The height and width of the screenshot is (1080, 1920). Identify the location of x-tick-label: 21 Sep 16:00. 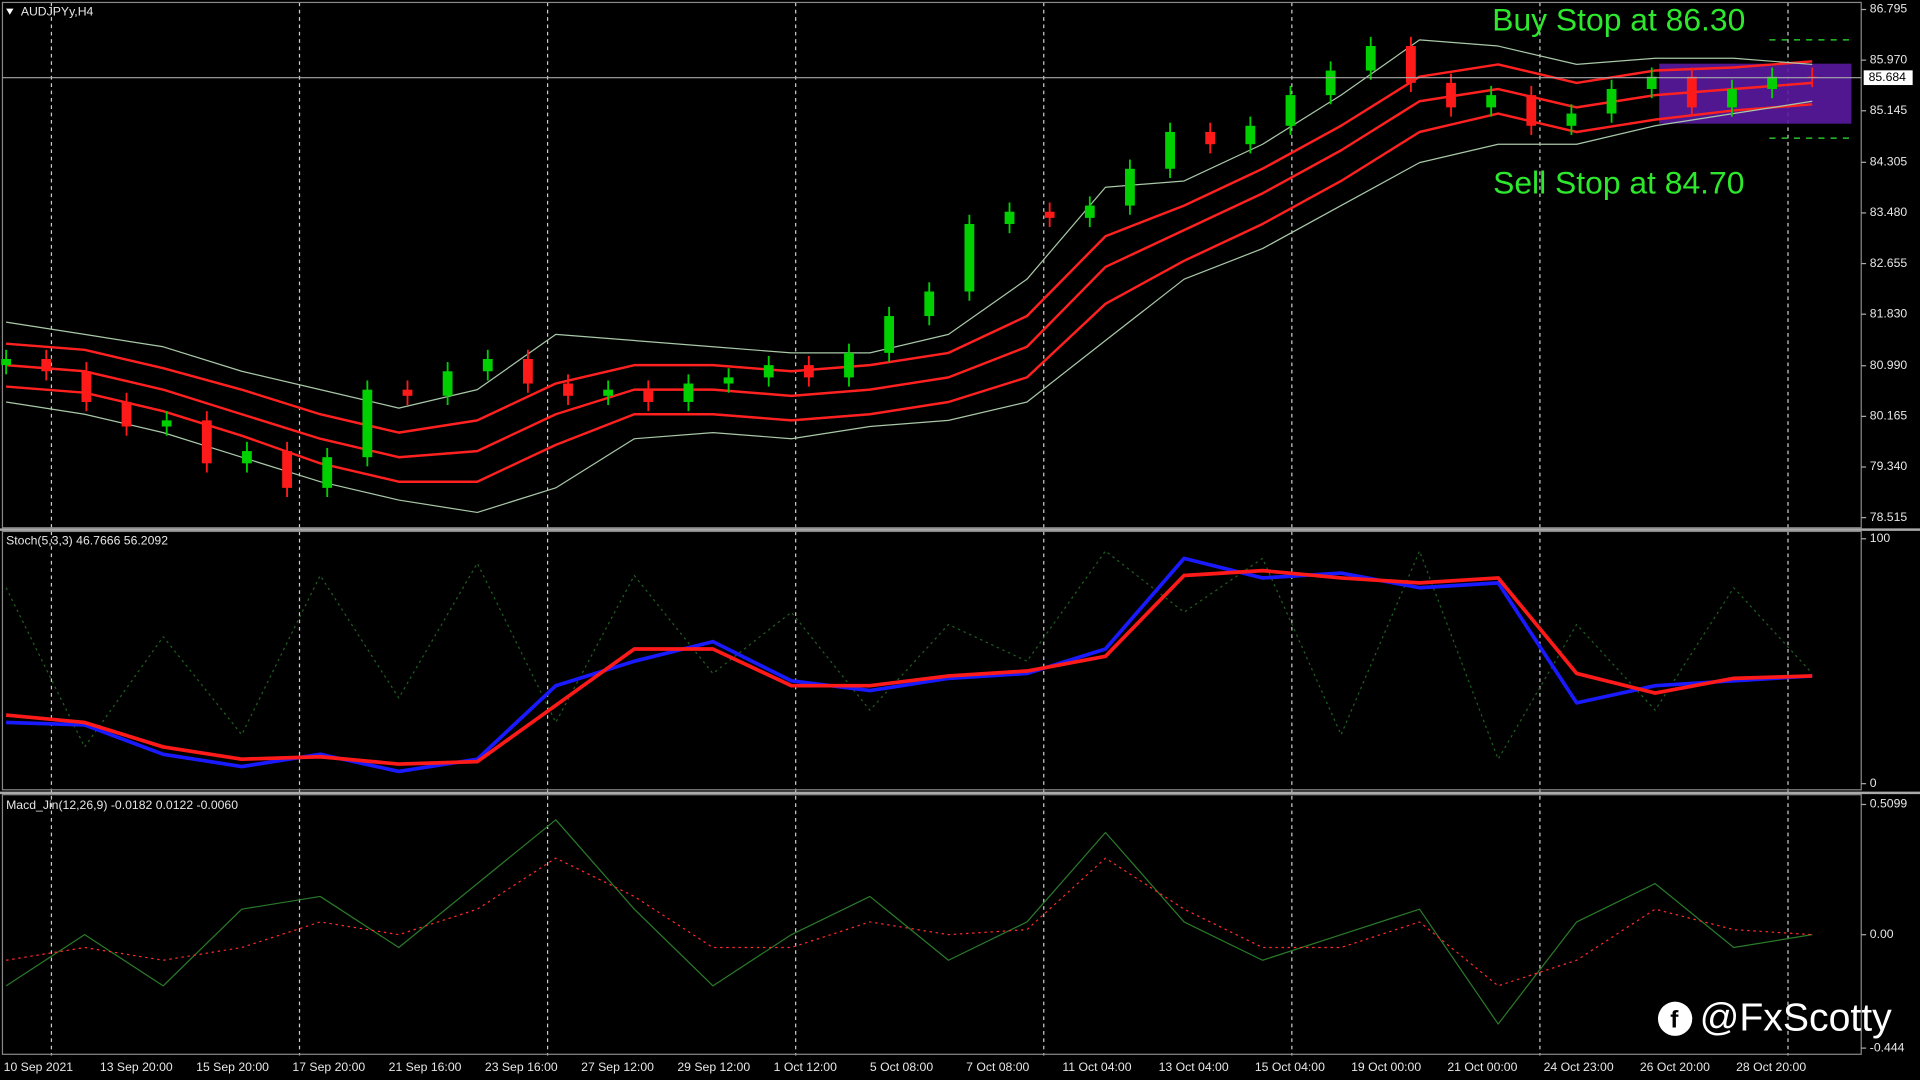
(425, 1067).